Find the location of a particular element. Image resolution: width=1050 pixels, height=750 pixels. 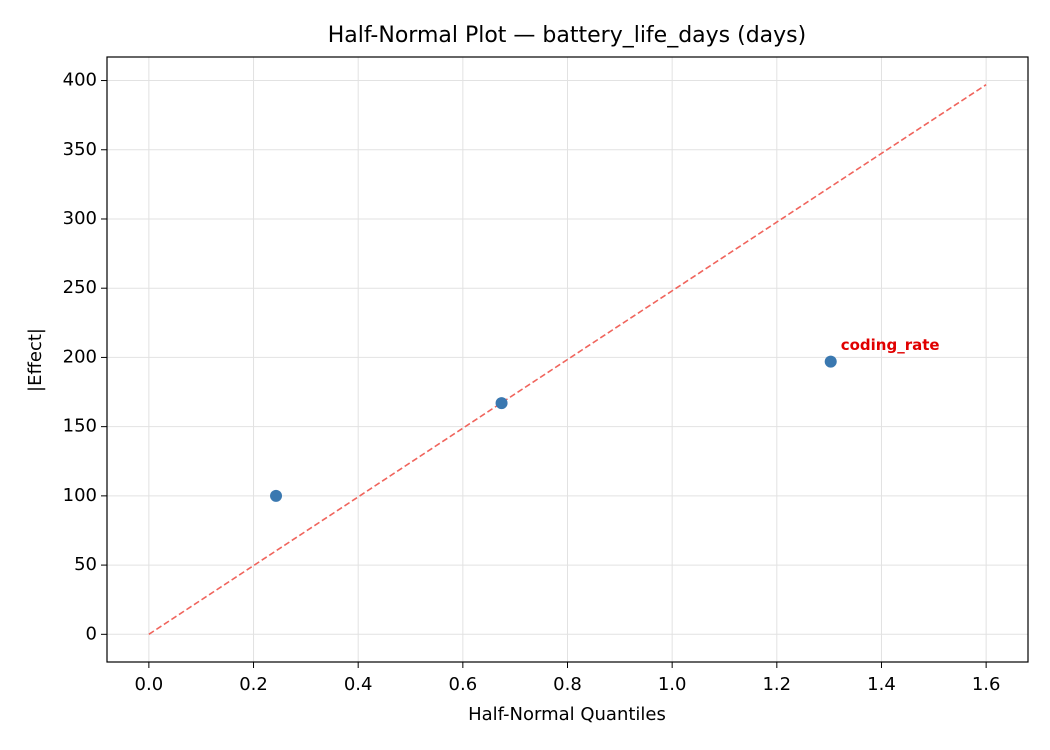

x-tick-label: 0.6 is located at coordinates (463, 684).